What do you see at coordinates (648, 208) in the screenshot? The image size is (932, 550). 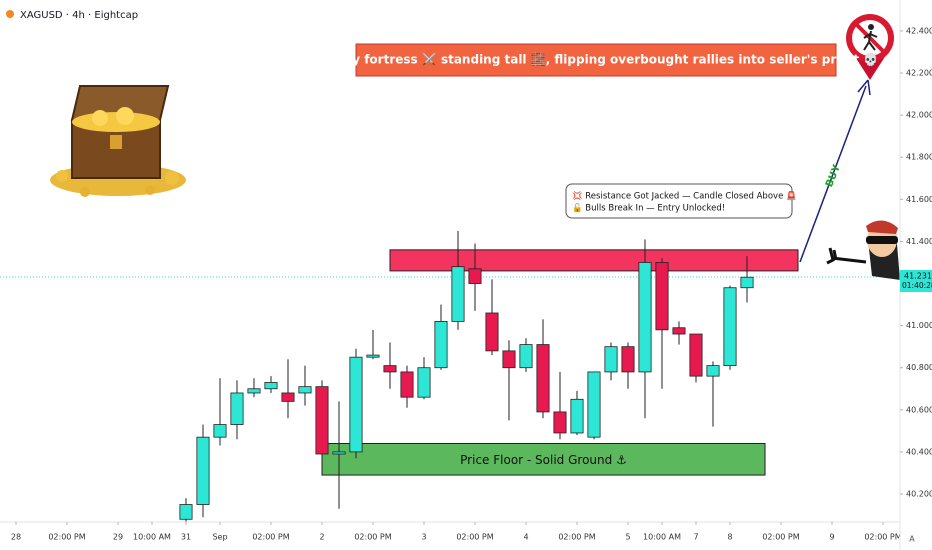 I see `callout-line: 🔓 Bulls Break In — Entry Unlocked!` at bounding box center [648, 208].